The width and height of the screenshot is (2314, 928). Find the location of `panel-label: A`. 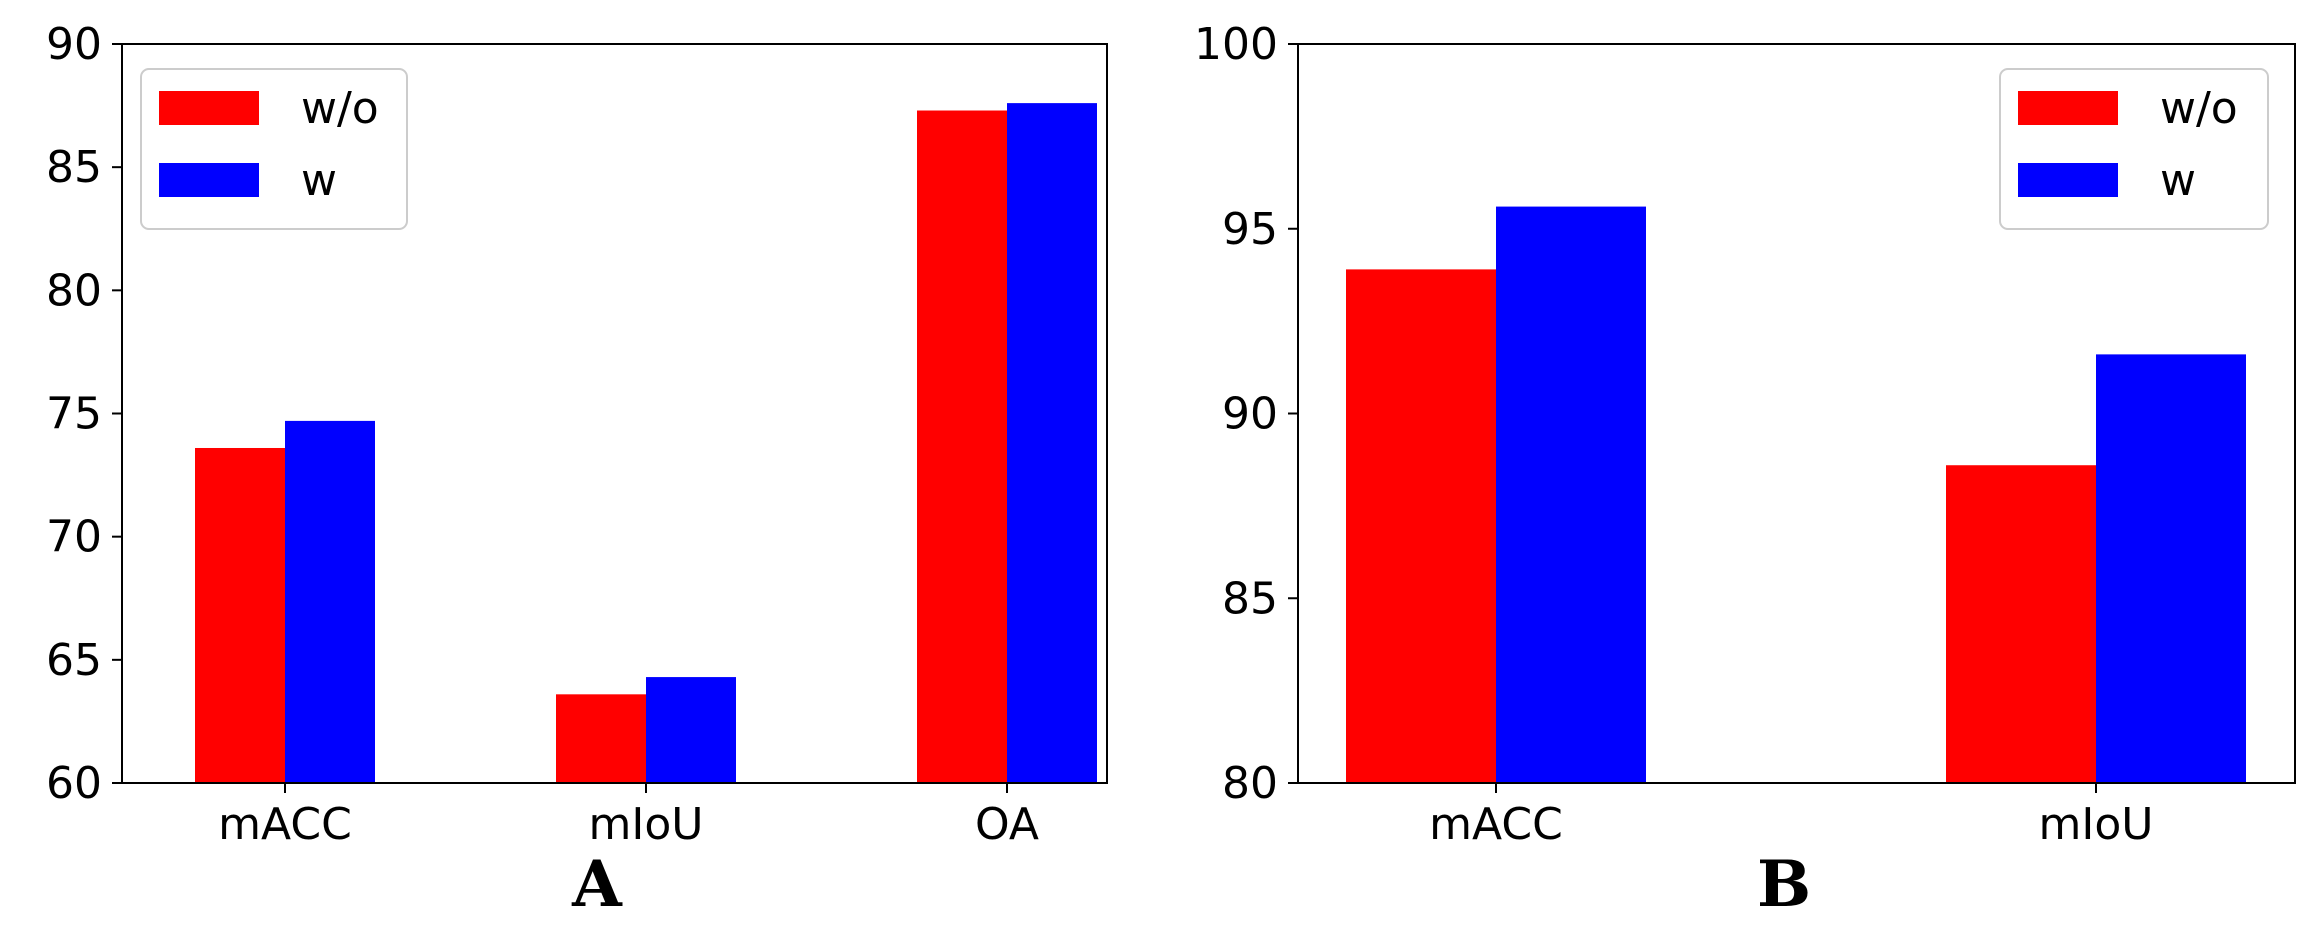

panel-label: A is located at coordinates (597, 884).